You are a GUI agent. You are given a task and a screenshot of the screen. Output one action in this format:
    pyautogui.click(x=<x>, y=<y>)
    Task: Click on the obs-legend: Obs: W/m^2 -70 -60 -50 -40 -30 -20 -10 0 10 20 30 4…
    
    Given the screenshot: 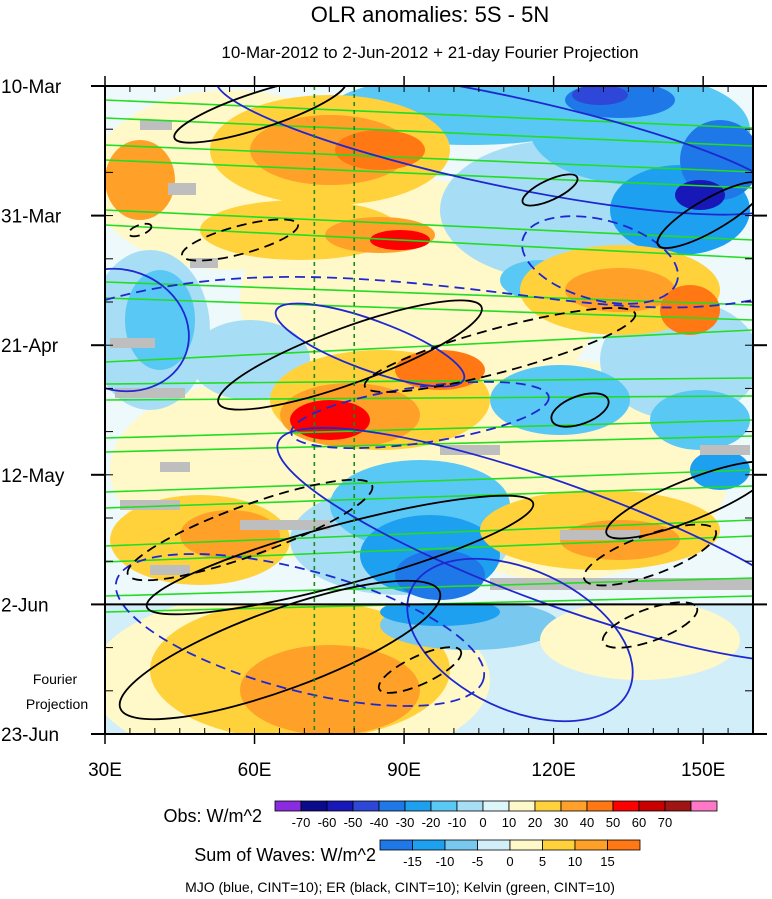 What is the action you would take?
    pyautogui.click(x=441, y=815)
    